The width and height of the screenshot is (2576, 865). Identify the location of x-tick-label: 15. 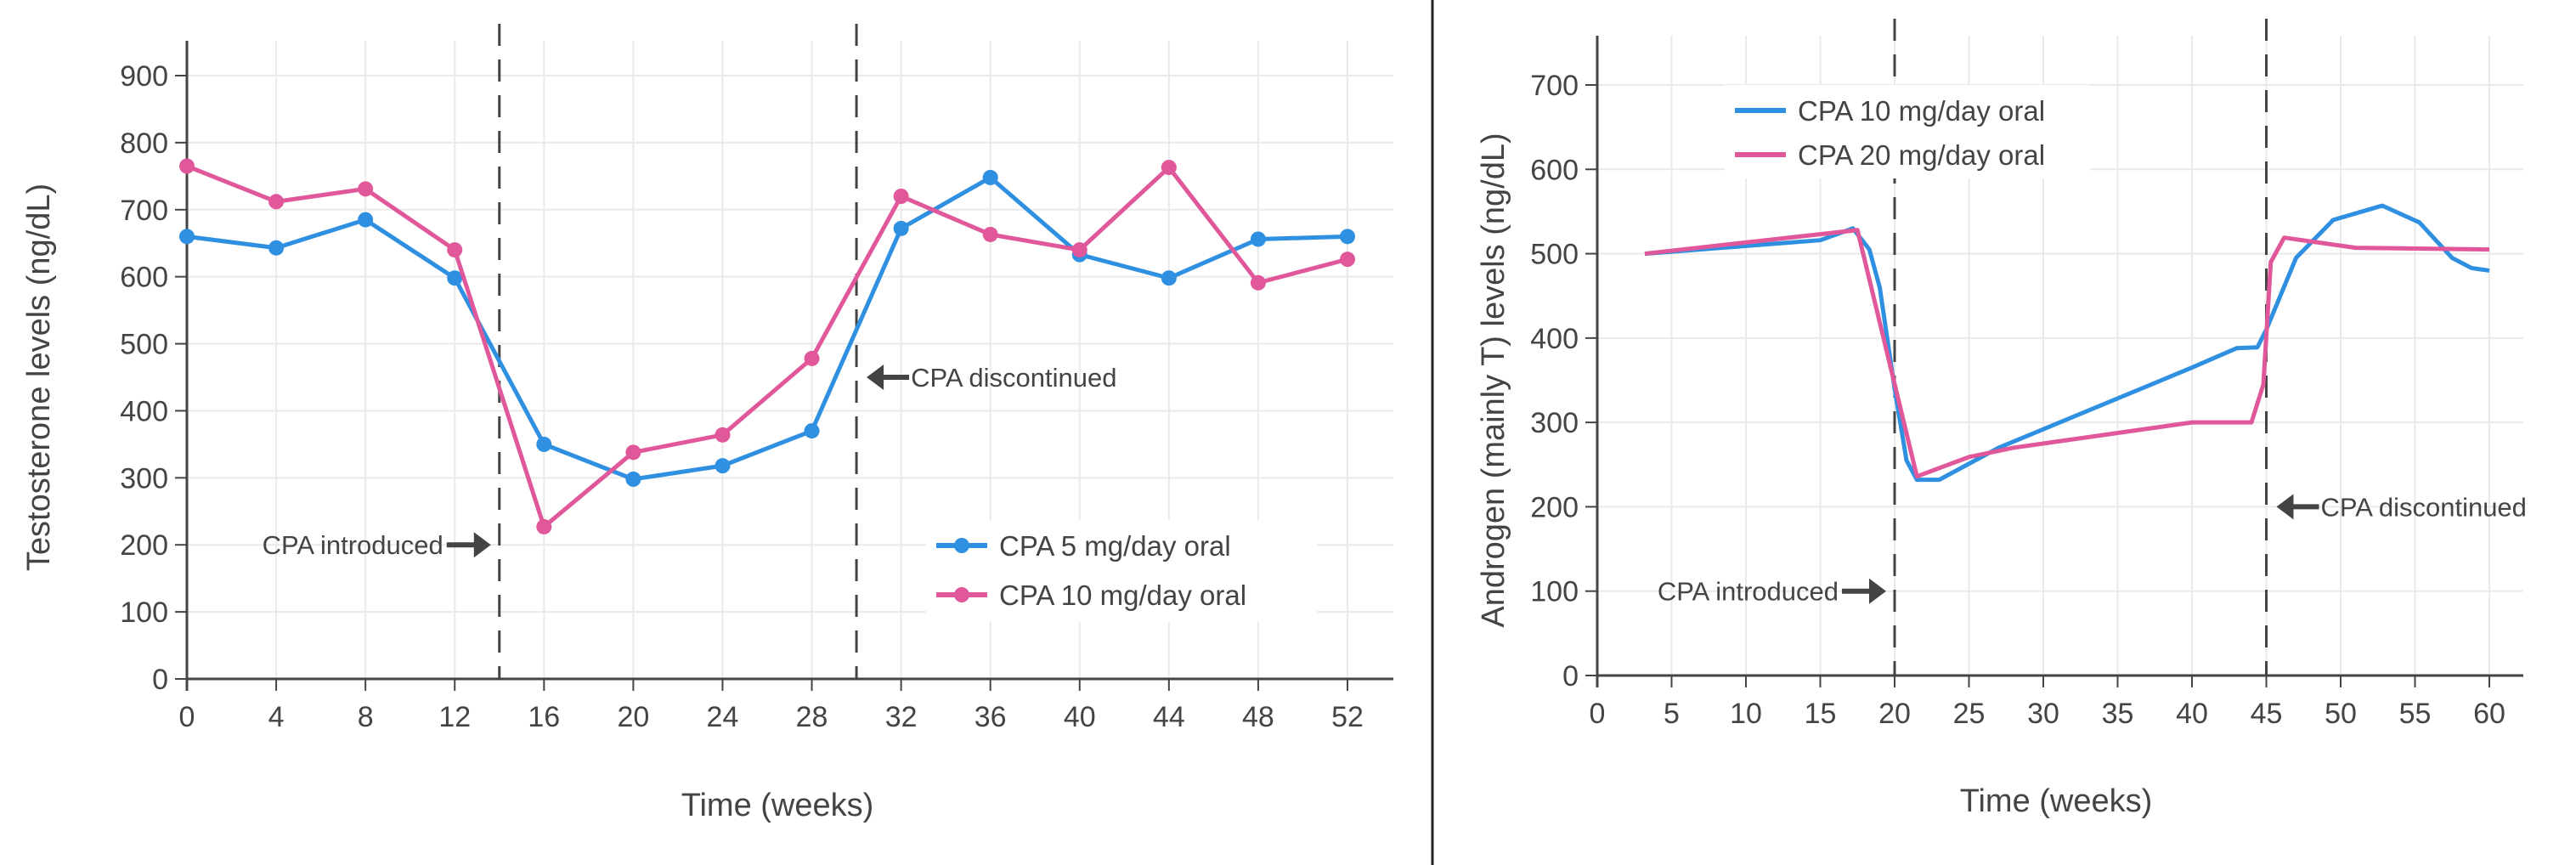
(1821, 714).